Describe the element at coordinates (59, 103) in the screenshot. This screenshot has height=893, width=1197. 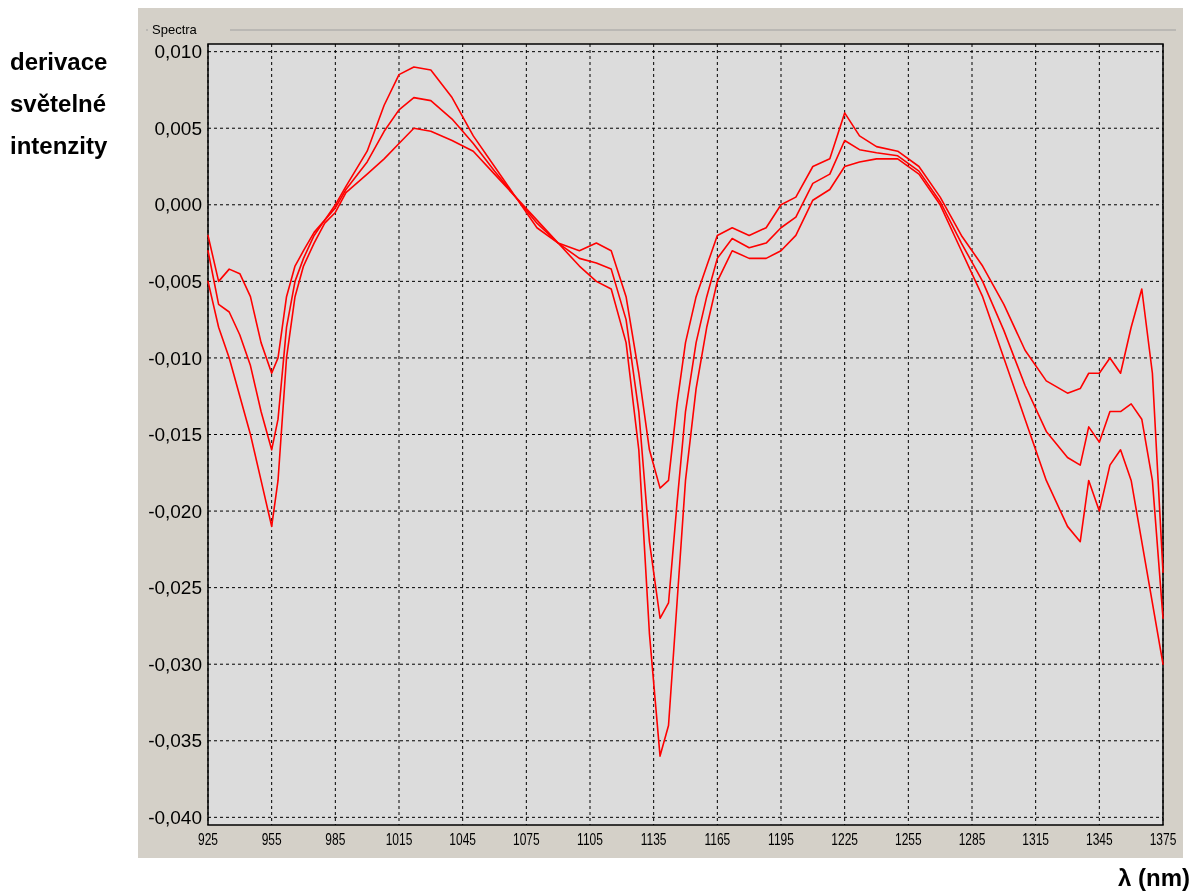
I see `y-axis-title: derivace světelné intenzity` at that location.